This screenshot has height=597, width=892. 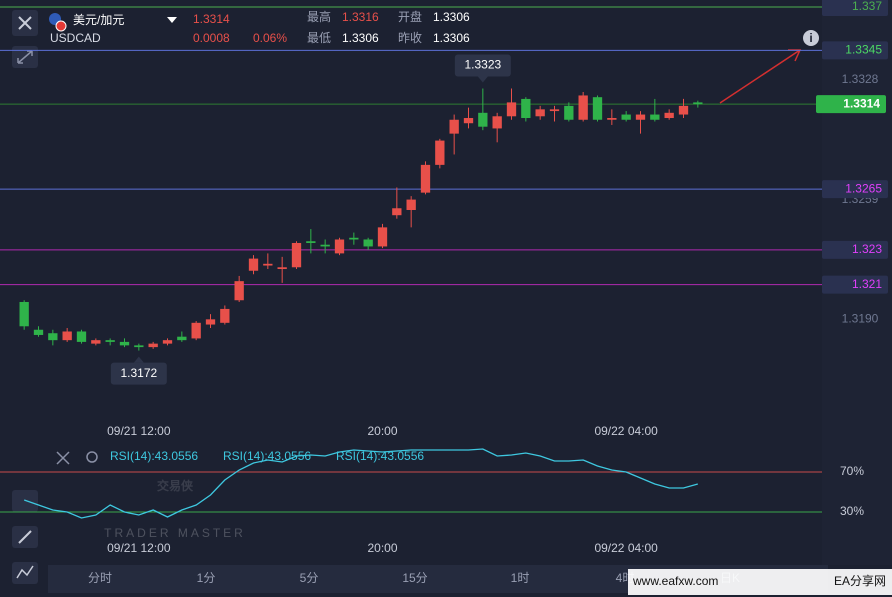 What do you see at coordinates (211, 38) in the screenshot?
I see `price-change: 0.0008` at bounding box center [211, 38].